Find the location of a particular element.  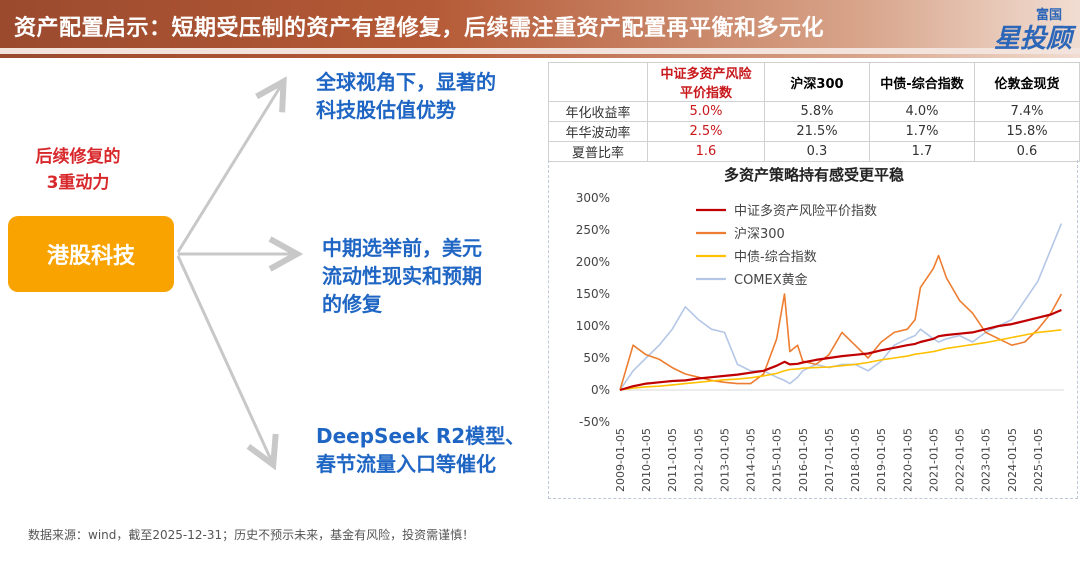

row-label: 夏普比率 is located at coordinates (598, 151).